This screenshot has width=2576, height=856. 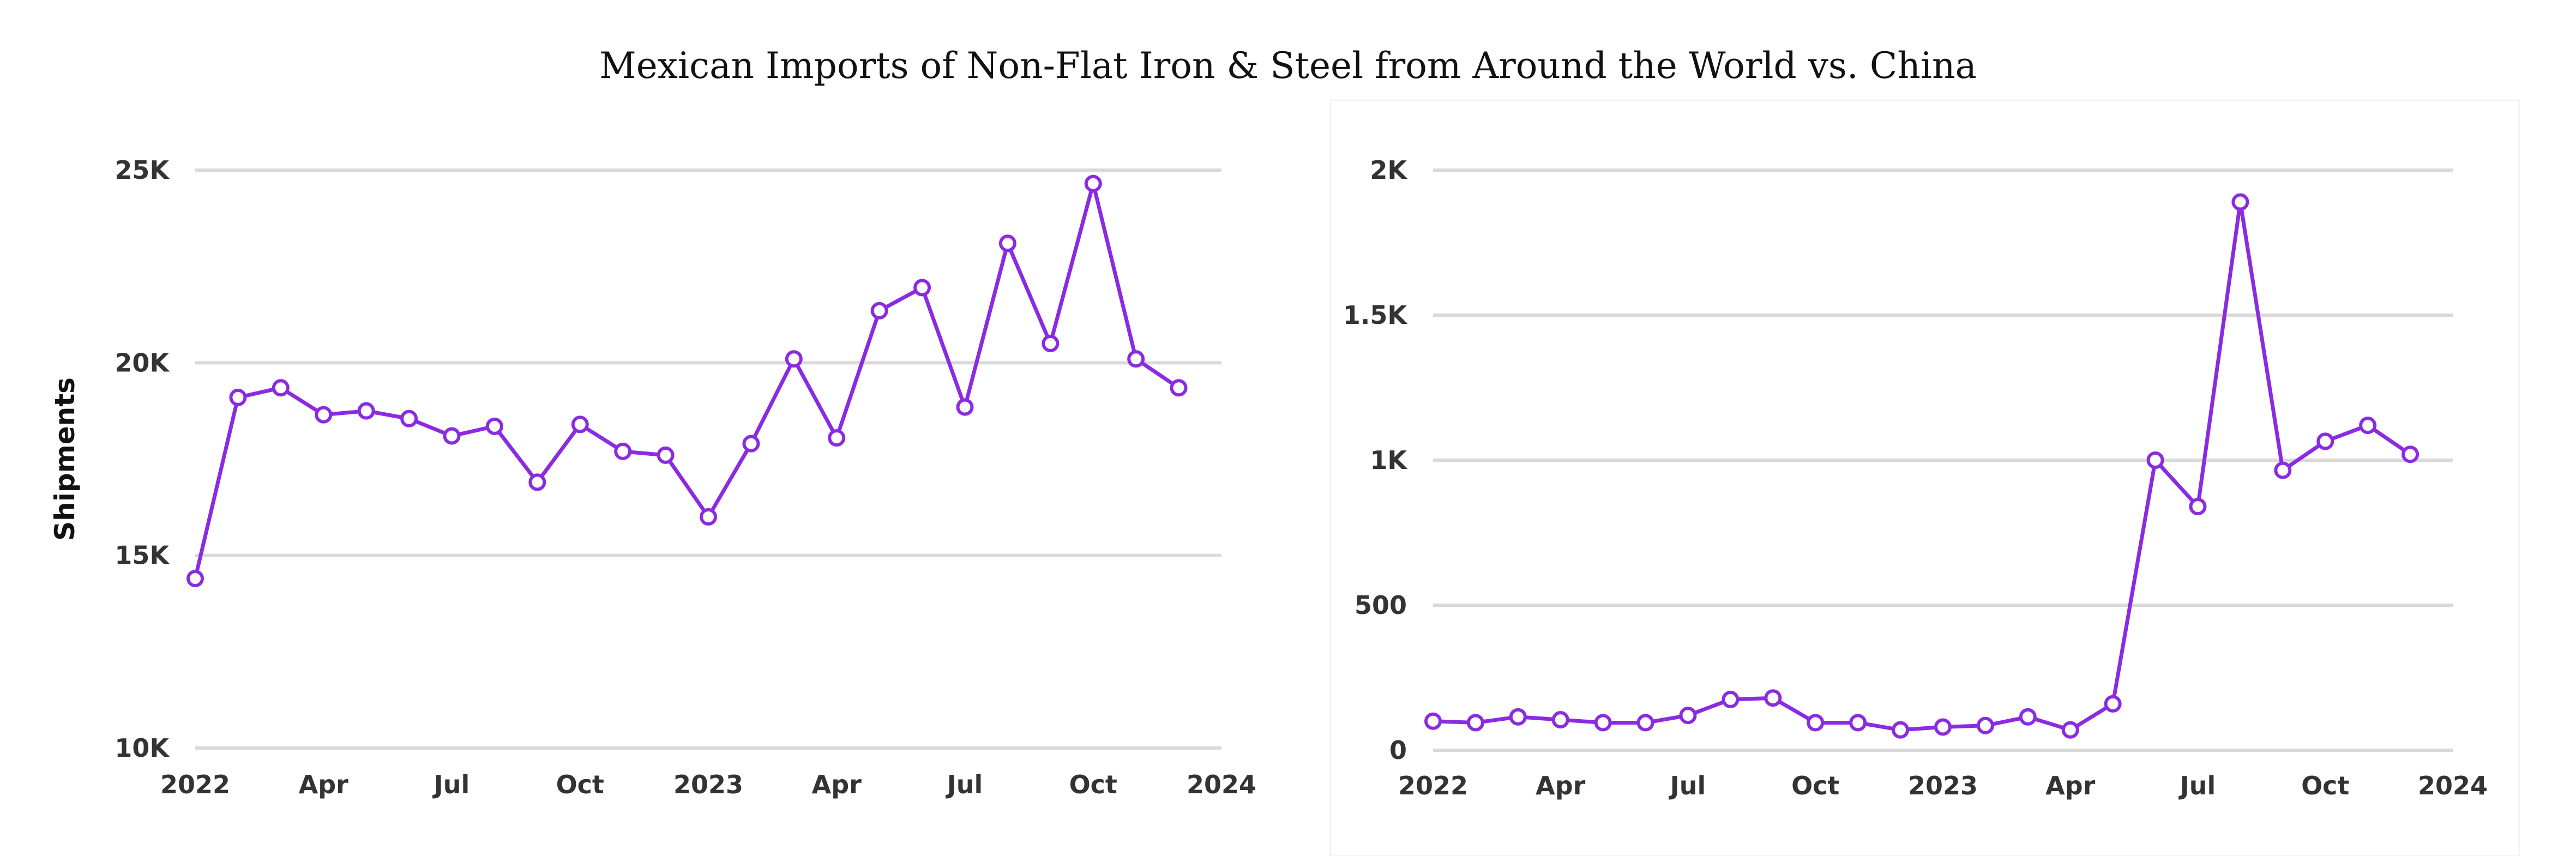 What do you see at coordinates (65, 459) in the screenshot?
I see `y-axis-title: Shipments` at bounding box center [65, 459].